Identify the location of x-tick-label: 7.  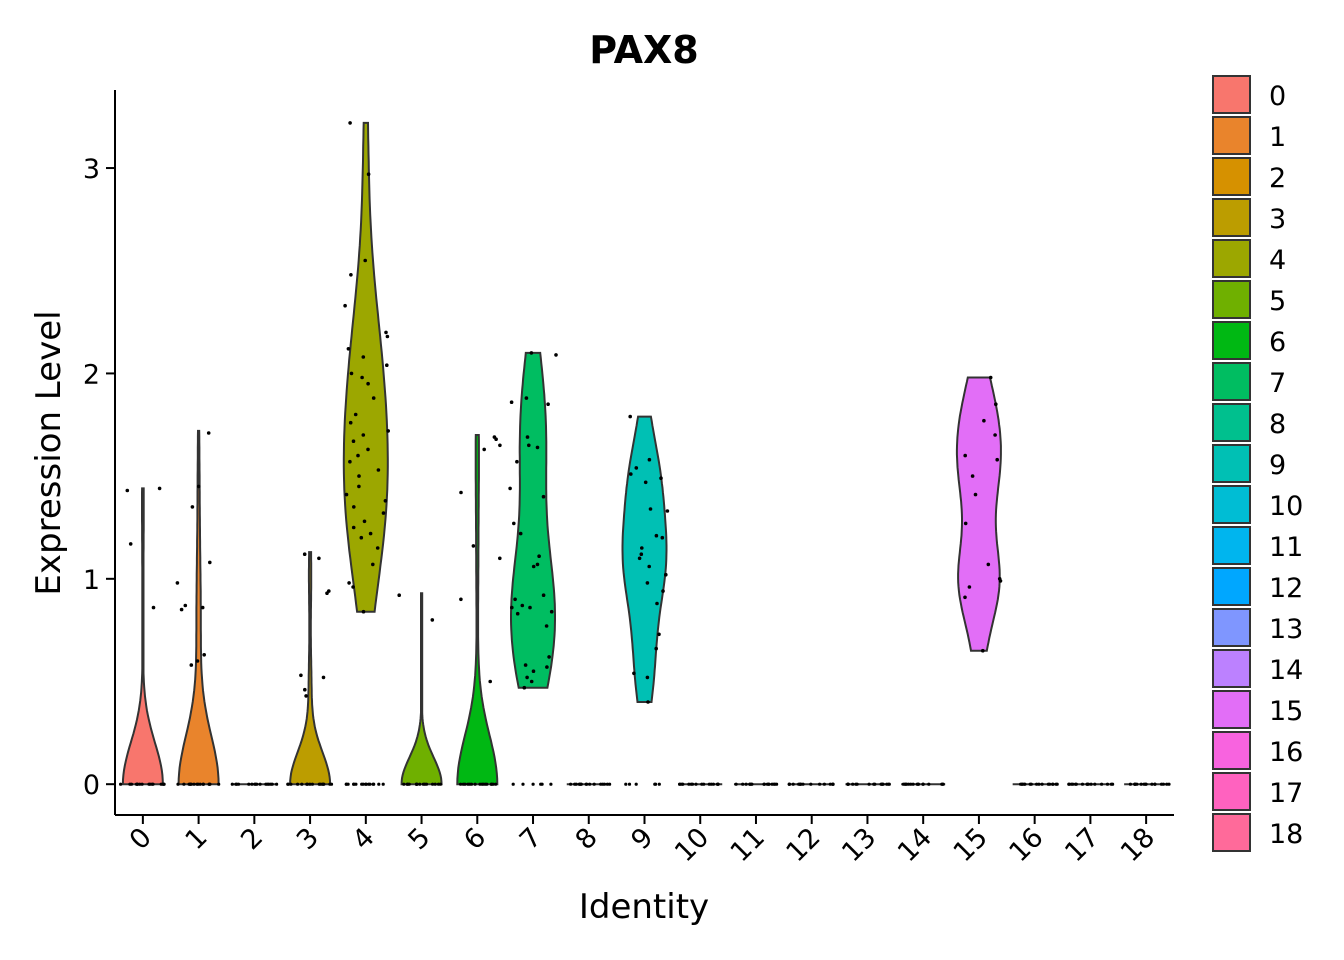
(531, 839).